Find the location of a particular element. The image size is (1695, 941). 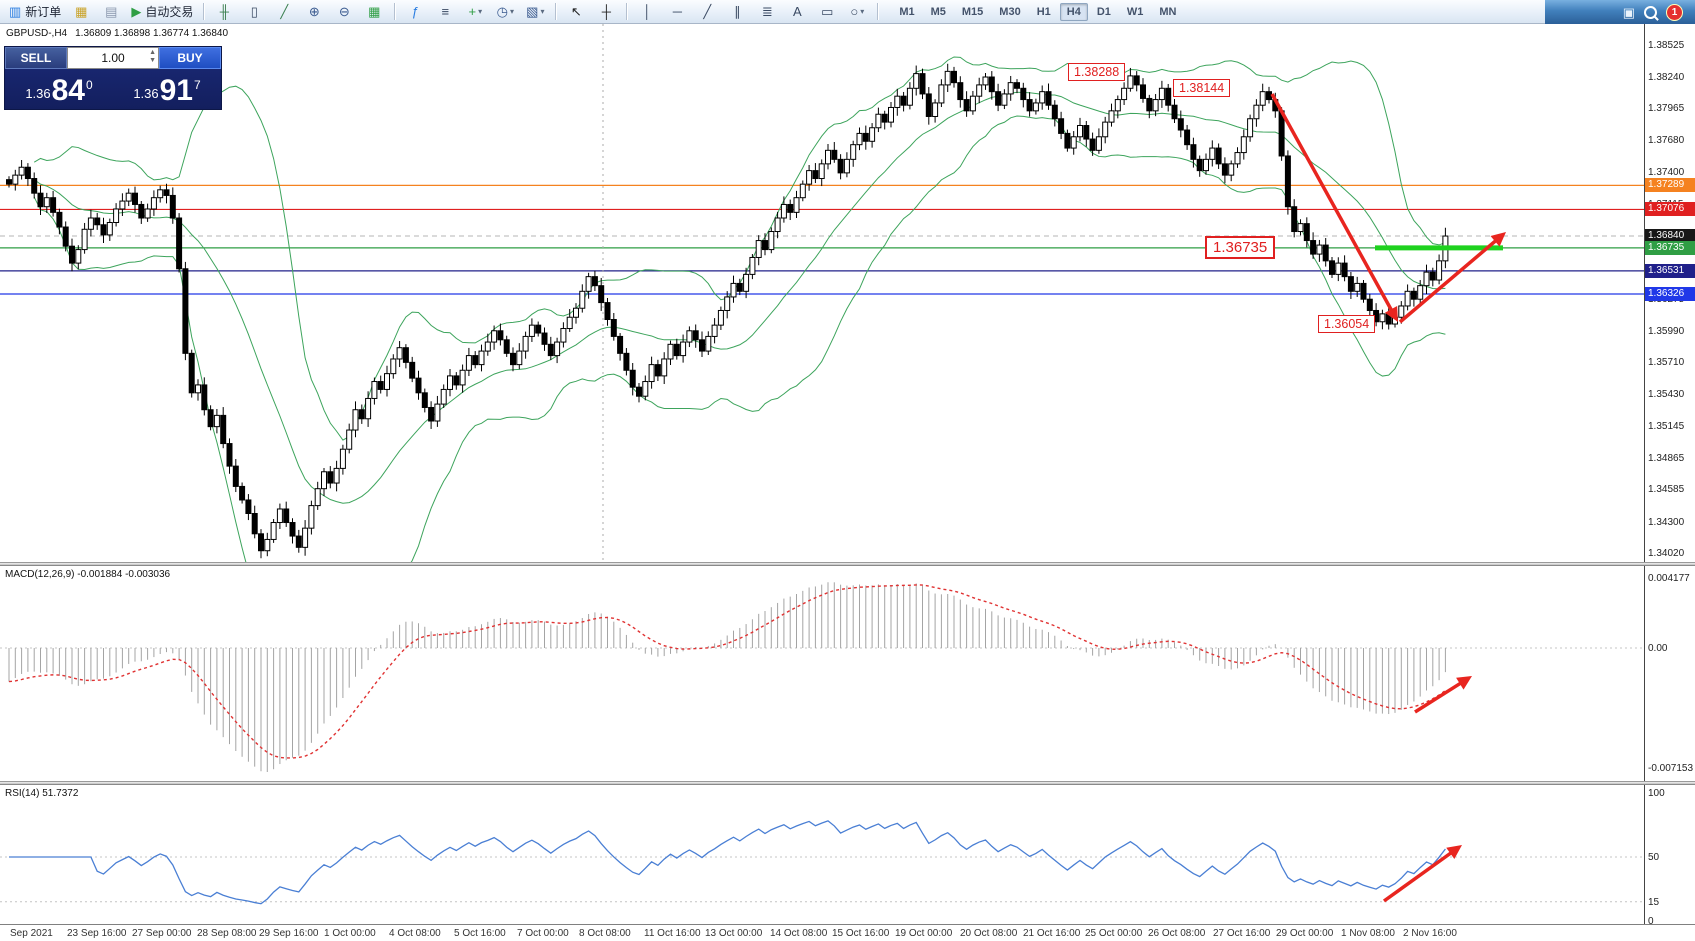

time-axis-label: 14 Oct 08:00 is located at coordinates (799, 933).